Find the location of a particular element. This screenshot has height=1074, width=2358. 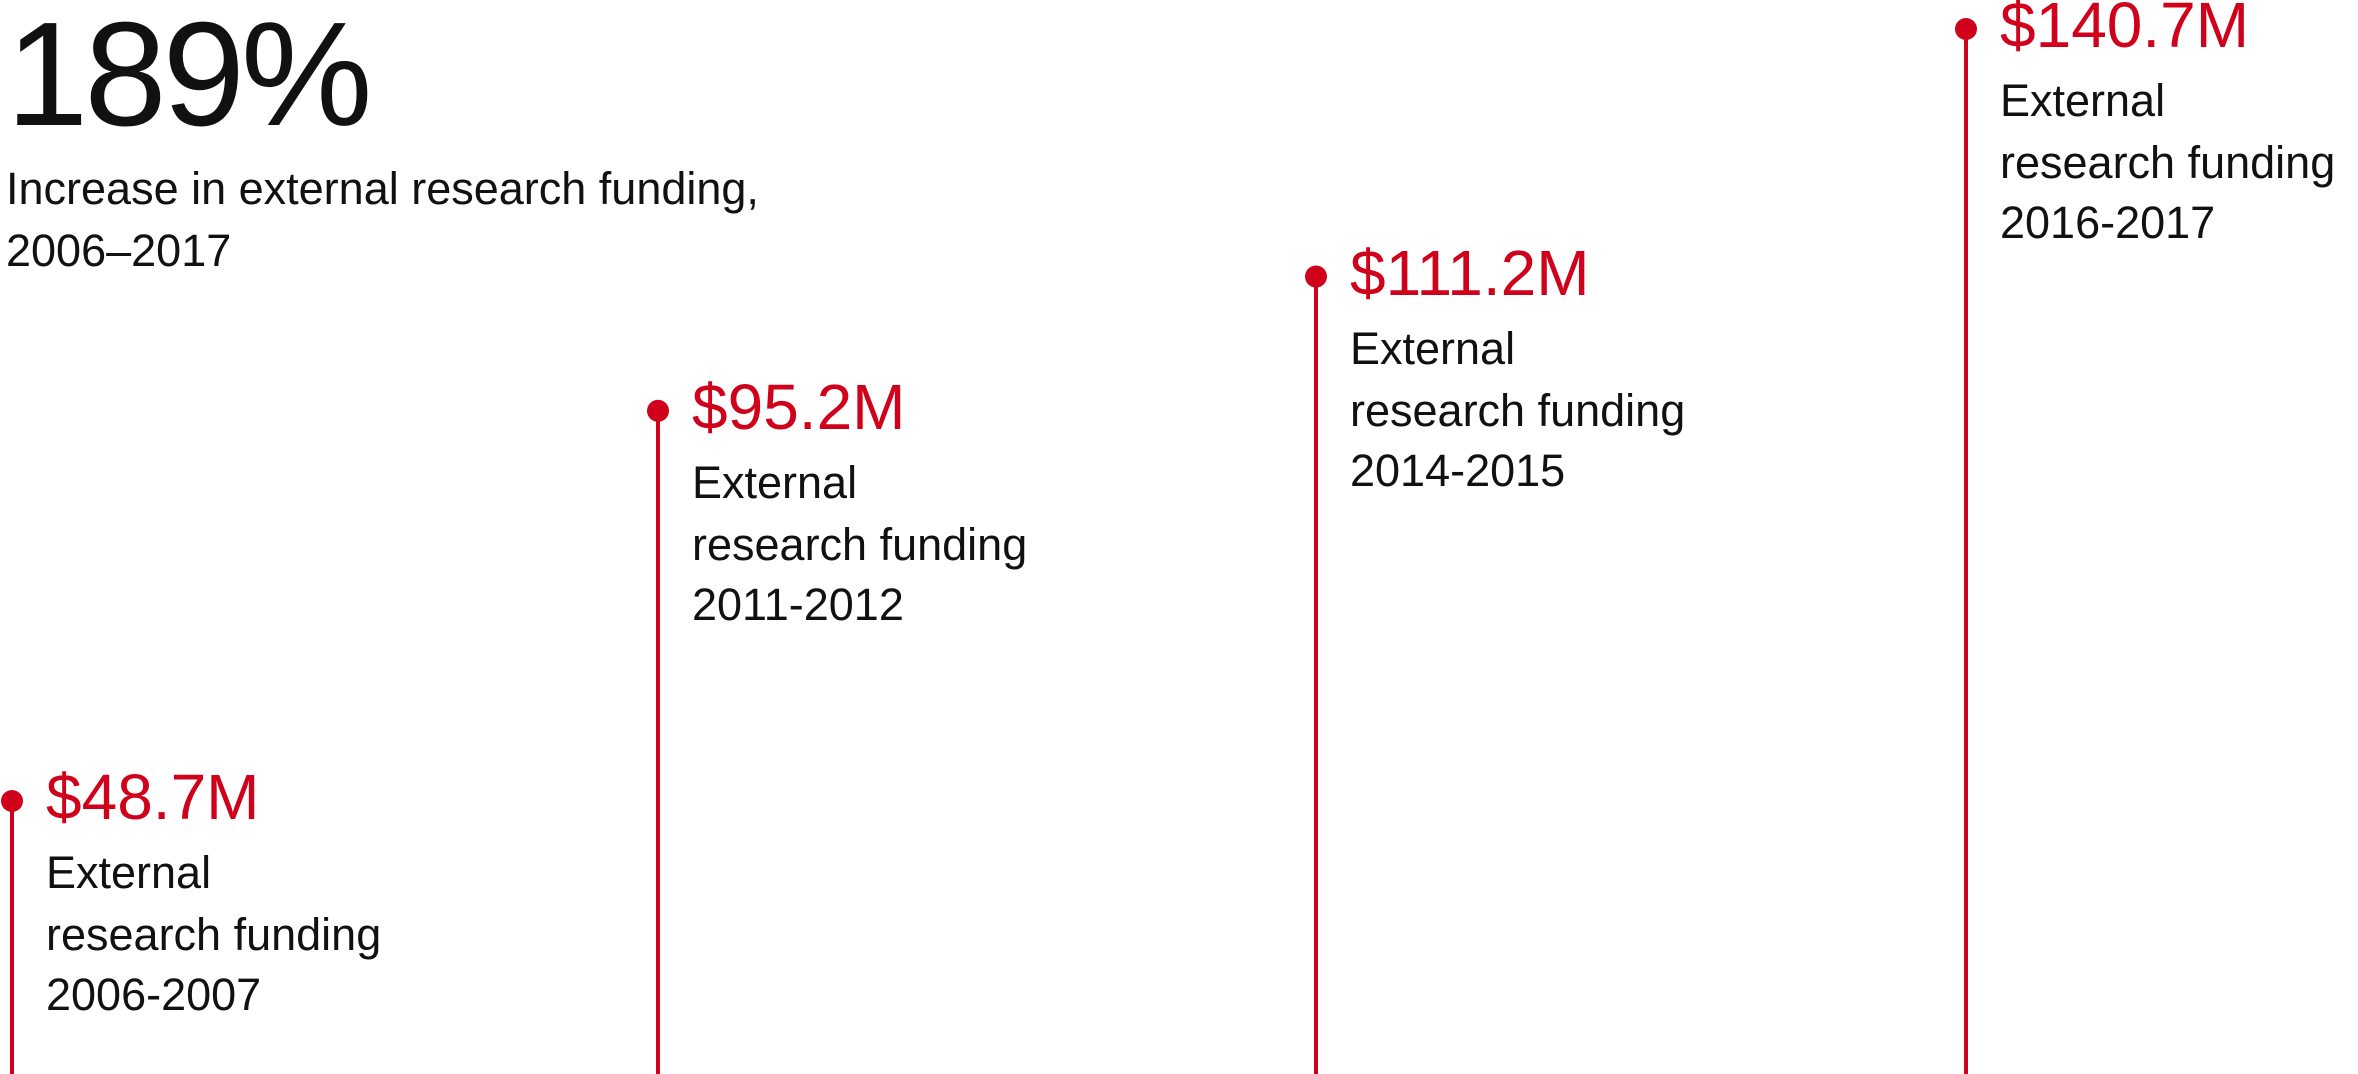

dot-2006-2007 is located at coordinates (12, 801).